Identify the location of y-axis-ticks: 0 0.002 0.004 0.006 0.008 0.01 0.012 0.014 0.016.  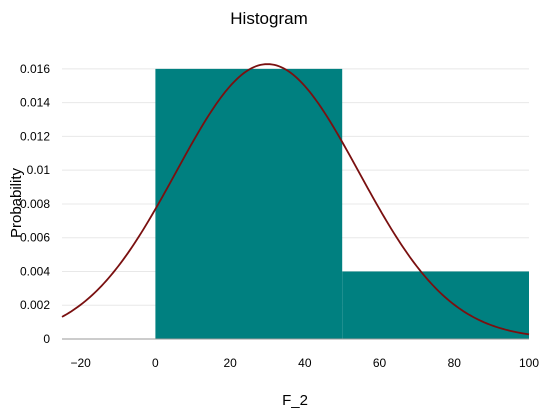
(35, 204).